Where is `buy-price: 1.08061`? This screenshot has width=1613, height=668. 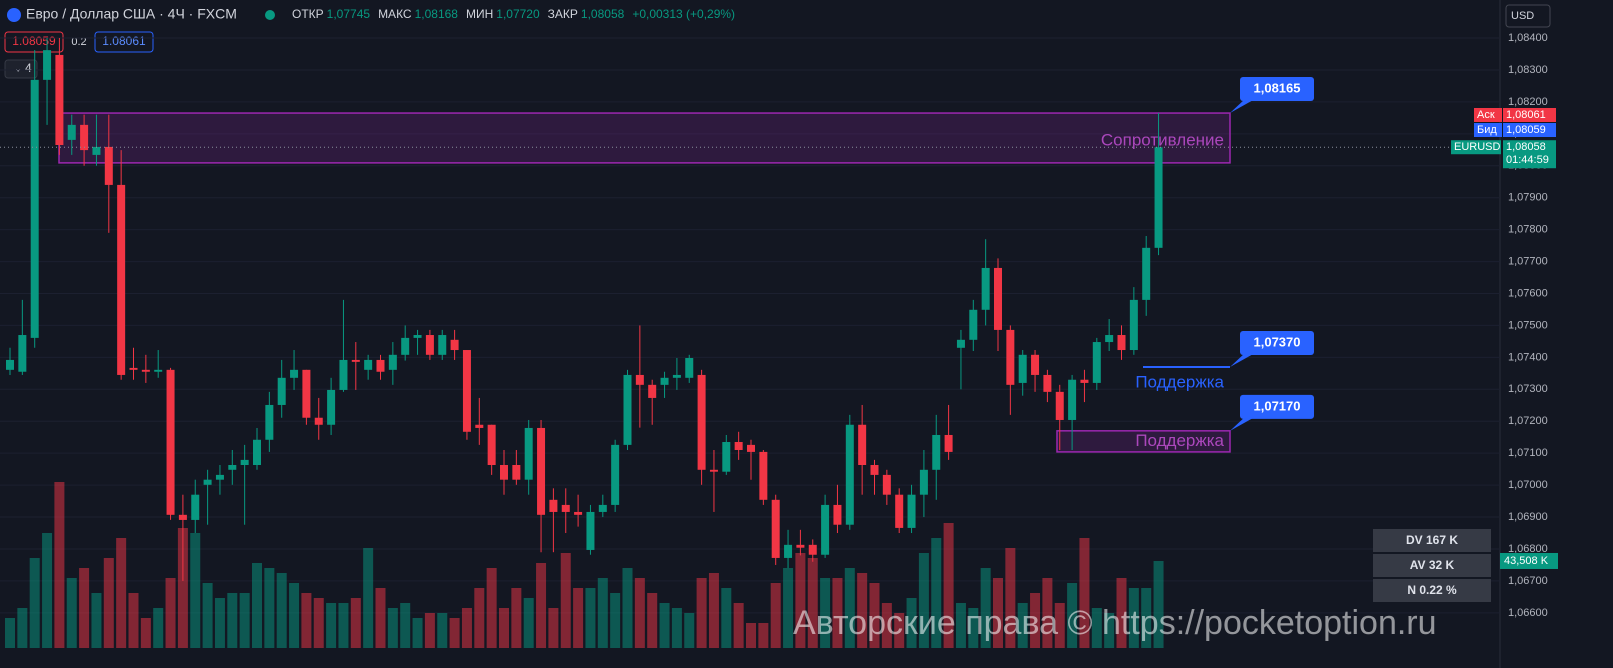
buy-price: 1.08061 is located at coordinates (124, 41).